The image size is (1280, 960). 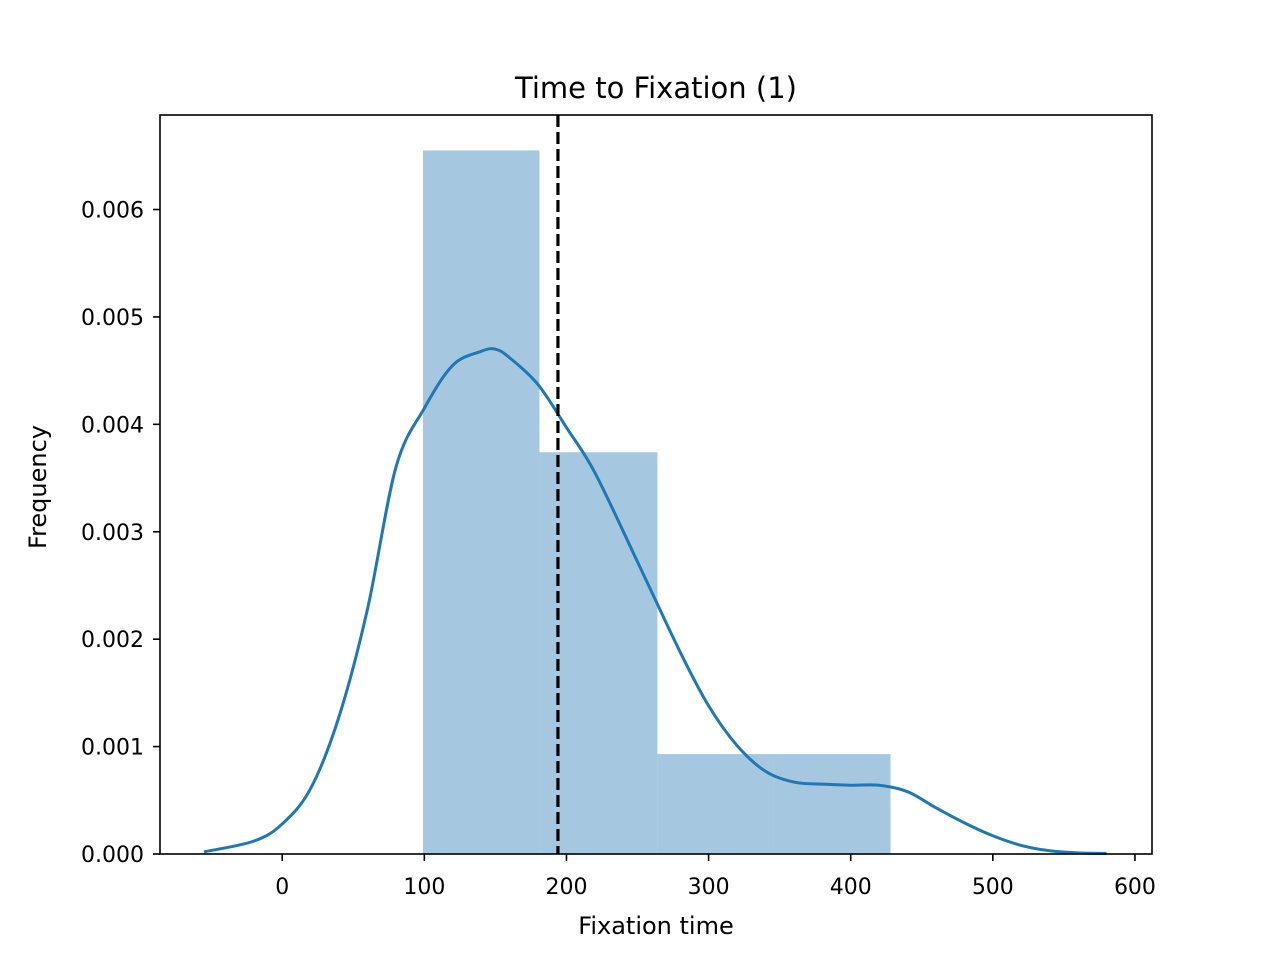 What do you see at coordinates (112, 748) in the screenshot?
I see `y-tick-label: 0.001` at bounding box center [112, 748].